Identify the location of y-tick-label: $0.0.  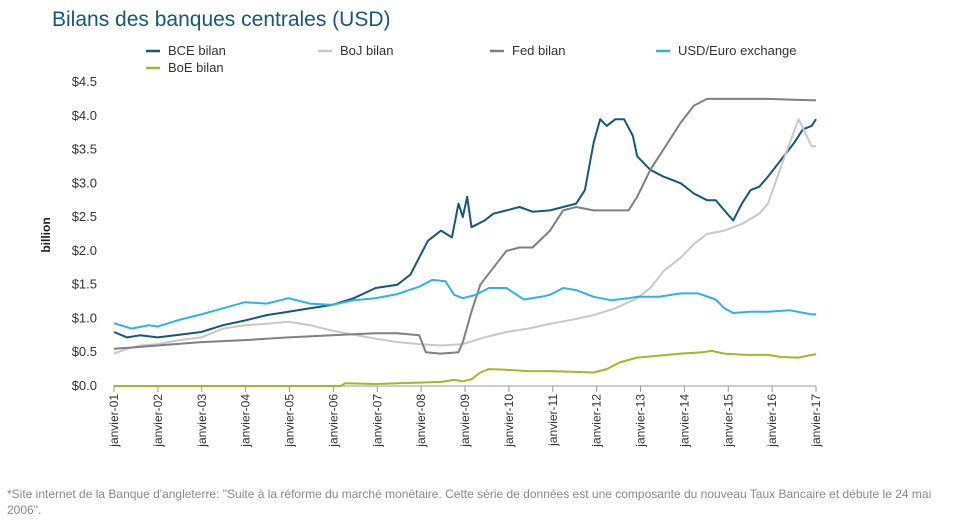
(84, 385).